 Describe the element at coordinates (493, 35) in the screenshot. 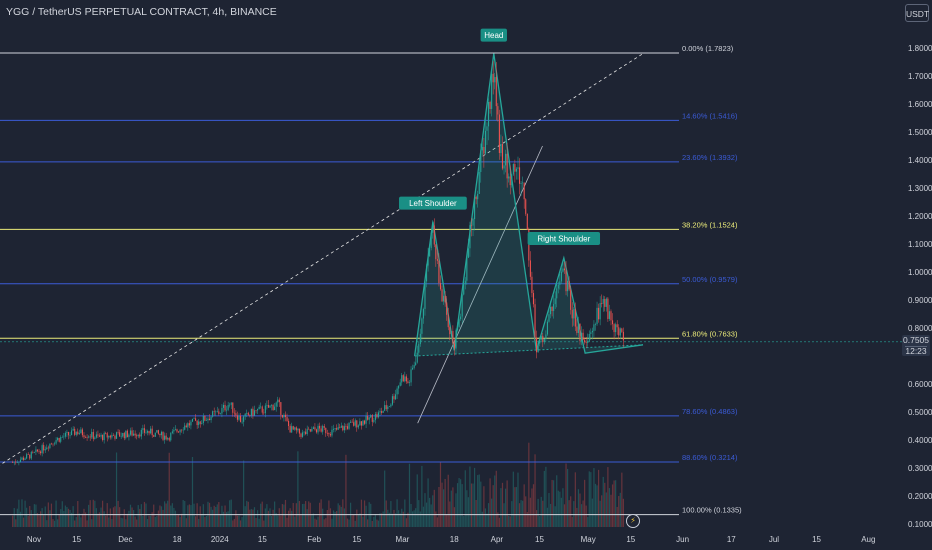

I see `pattern-annotation-box` at that location.